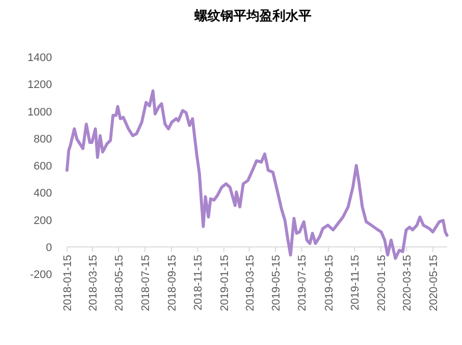  What do you see at coordinates (93, 283) in the screenshot?
I see `x-tick-label: 2018-03-15` at bounding box center [93, 283].